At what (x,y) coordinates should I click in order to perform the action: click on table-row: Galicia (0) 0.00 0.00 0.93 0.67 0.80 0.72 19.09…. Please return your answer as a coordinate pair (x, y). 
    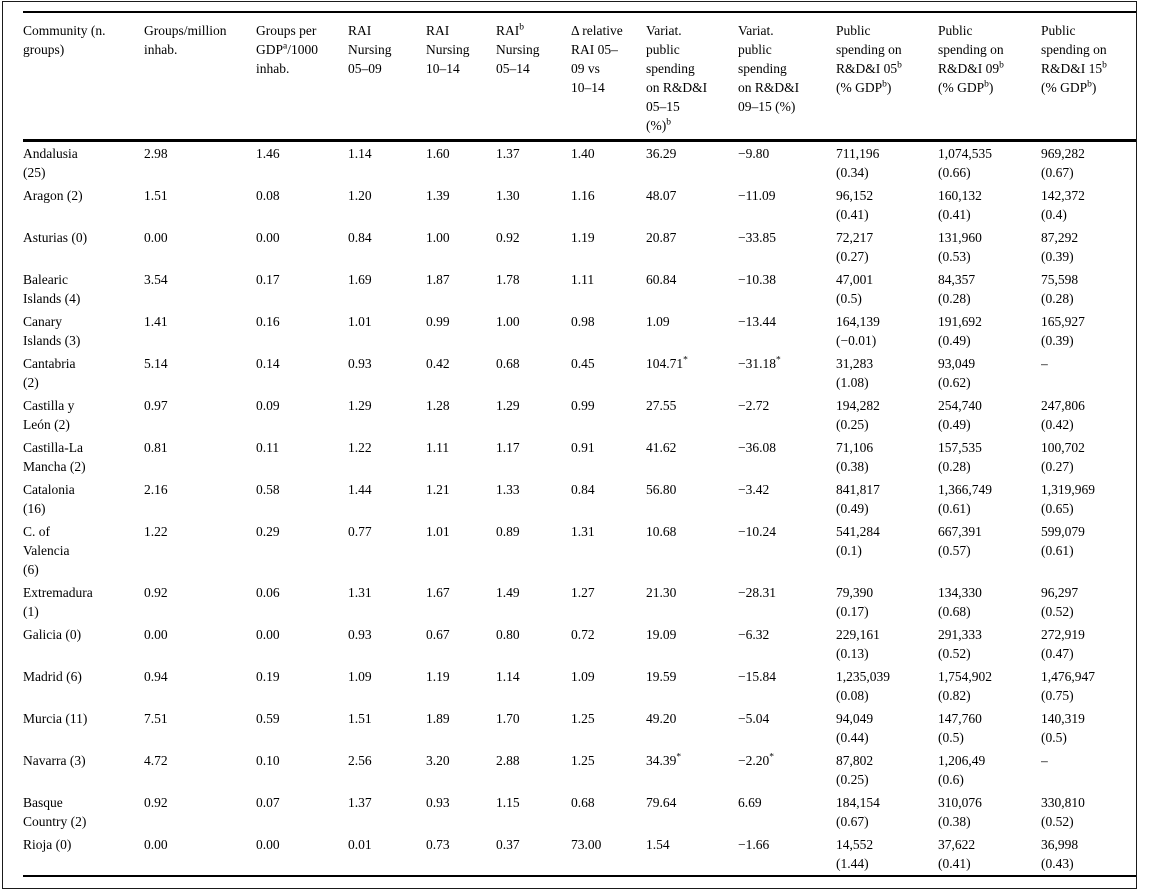
    Looking at the image, I should click on (579, 644).